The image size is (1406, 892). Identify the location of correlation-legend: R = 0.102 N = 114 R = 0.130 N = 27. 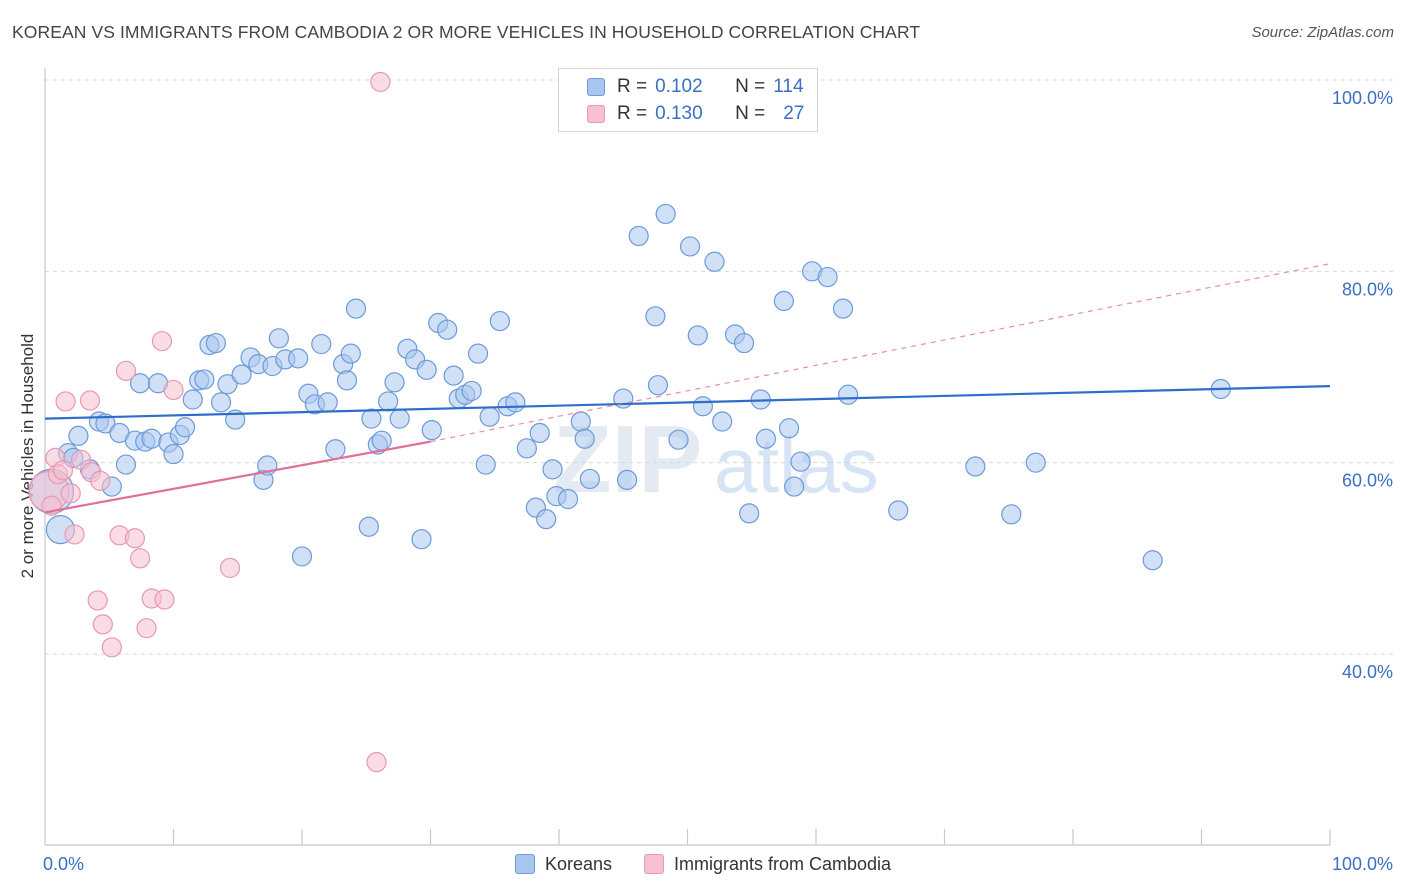
(688, 100).